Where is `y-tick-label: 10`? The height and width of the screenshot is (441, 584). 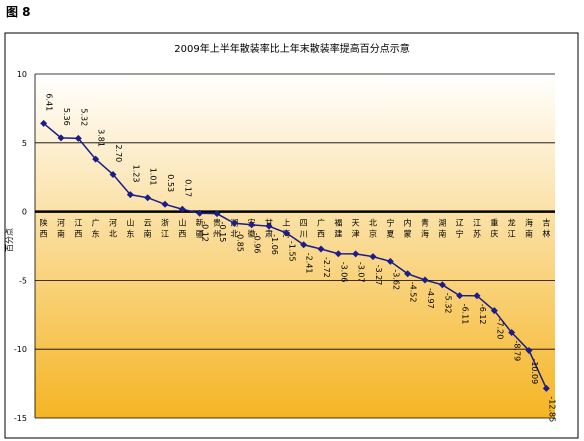
y-tick-label: 10 is located at coordinates (22, 74).